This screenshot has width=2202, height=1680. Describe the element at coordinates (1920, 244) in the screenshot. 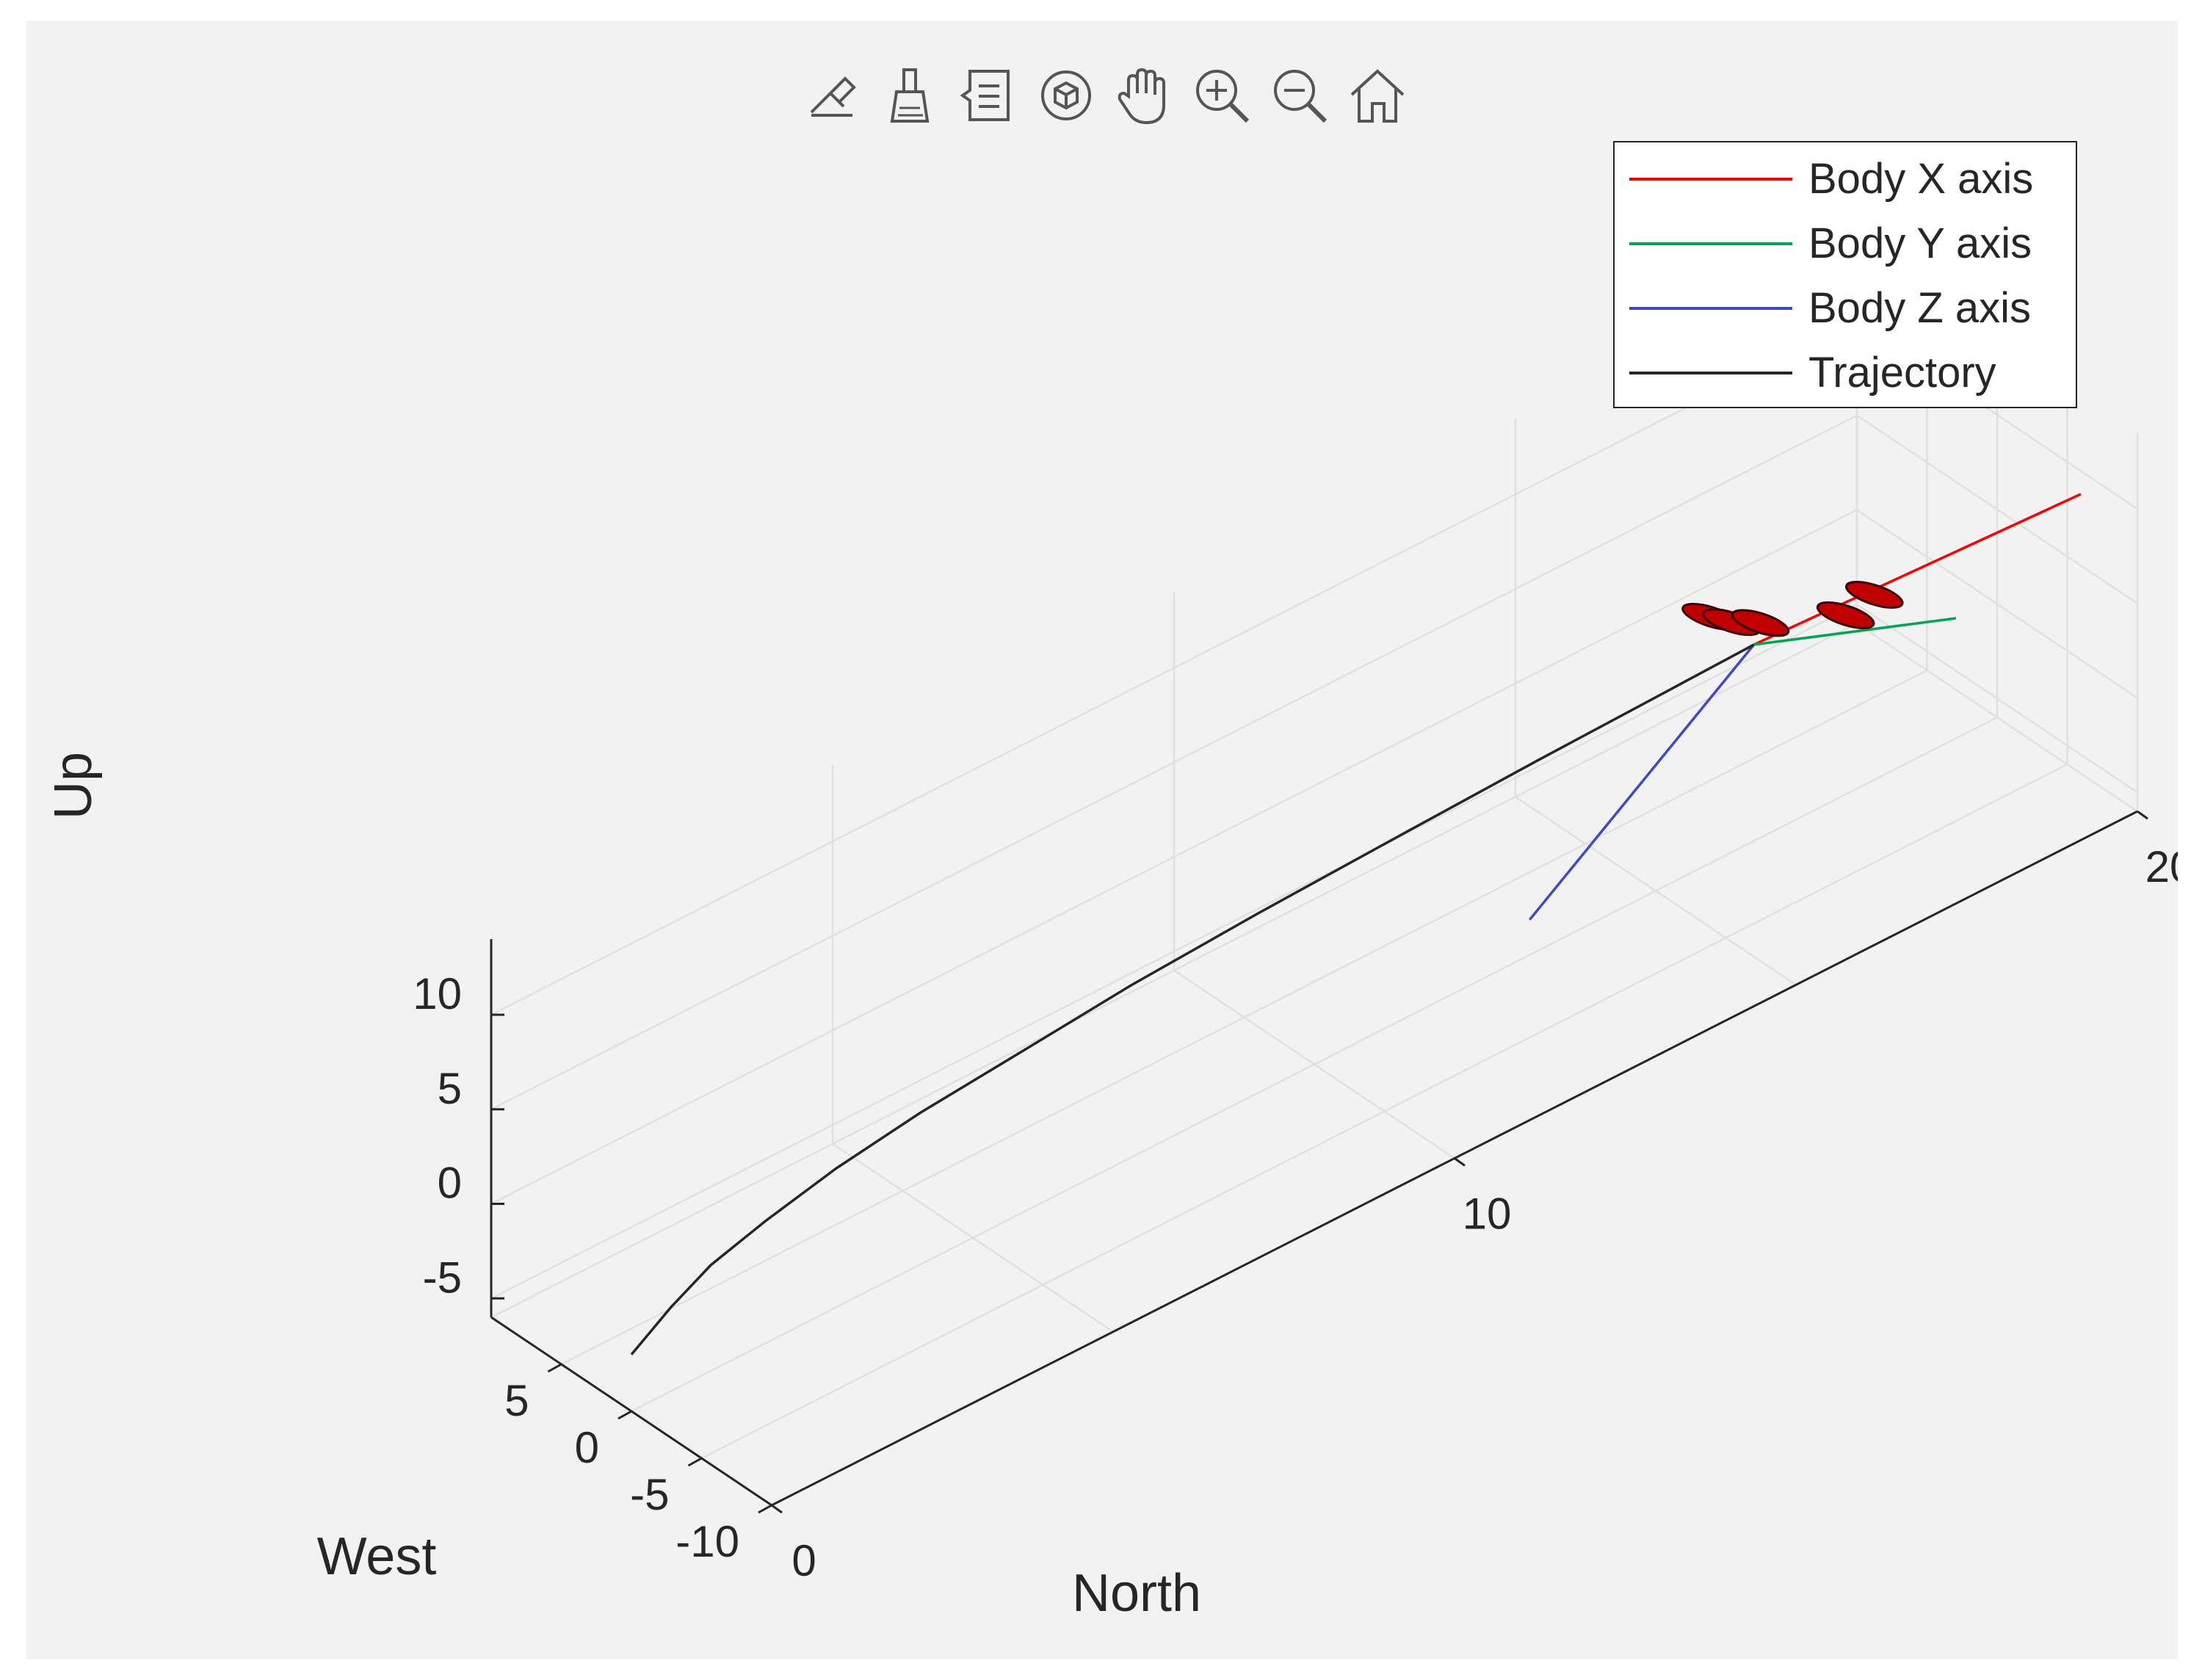

I see `legend-label: Body Y axis` at that location.